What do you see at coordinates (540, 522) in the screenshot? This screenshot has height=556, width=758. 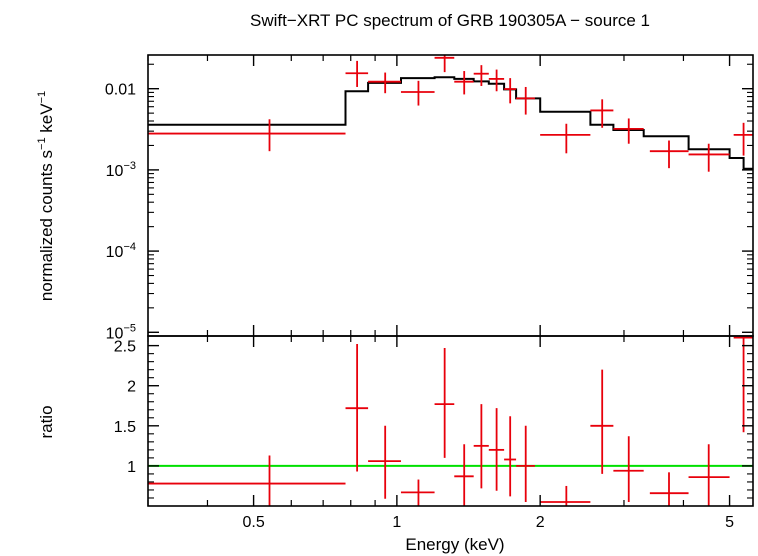 I see `x-tick-label: 2` at bounding box center [540, 522].